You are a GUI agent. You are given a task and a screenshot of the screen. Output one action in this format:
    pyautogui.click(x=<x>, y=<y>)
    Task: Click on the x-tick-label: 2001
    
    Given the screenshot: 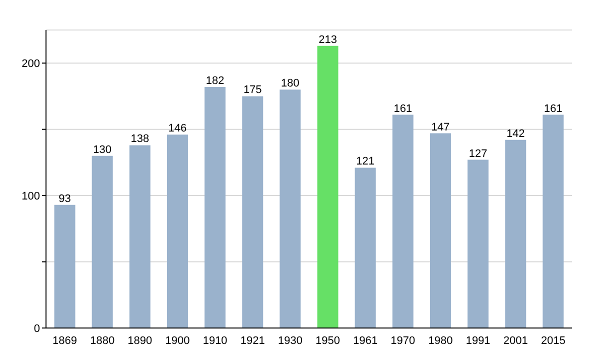 What is the action you would take?
    pyautogui.click(x=515, y=340)
    